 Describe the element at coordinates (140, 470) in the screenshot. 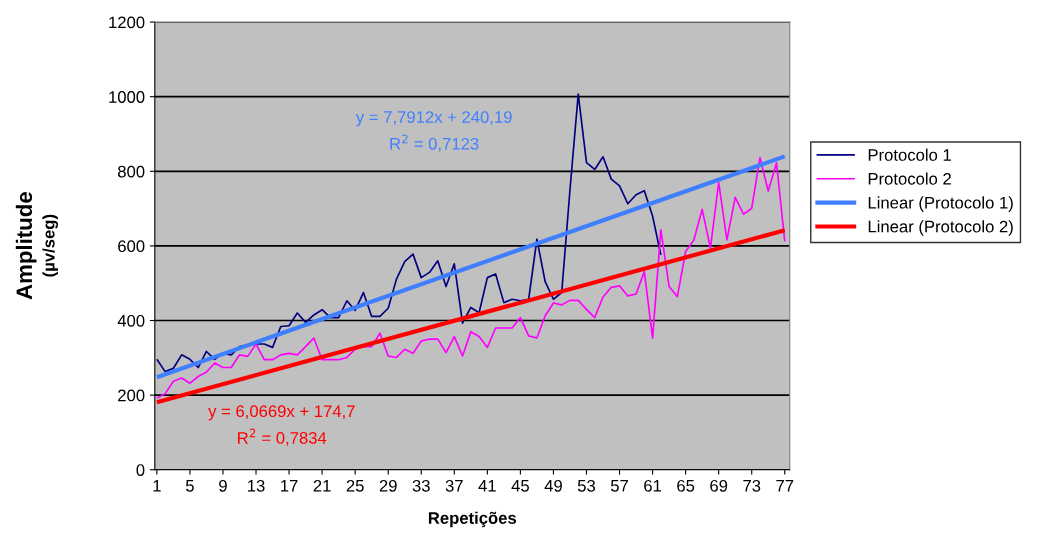

I see `y-tick-label: 0` at that location.